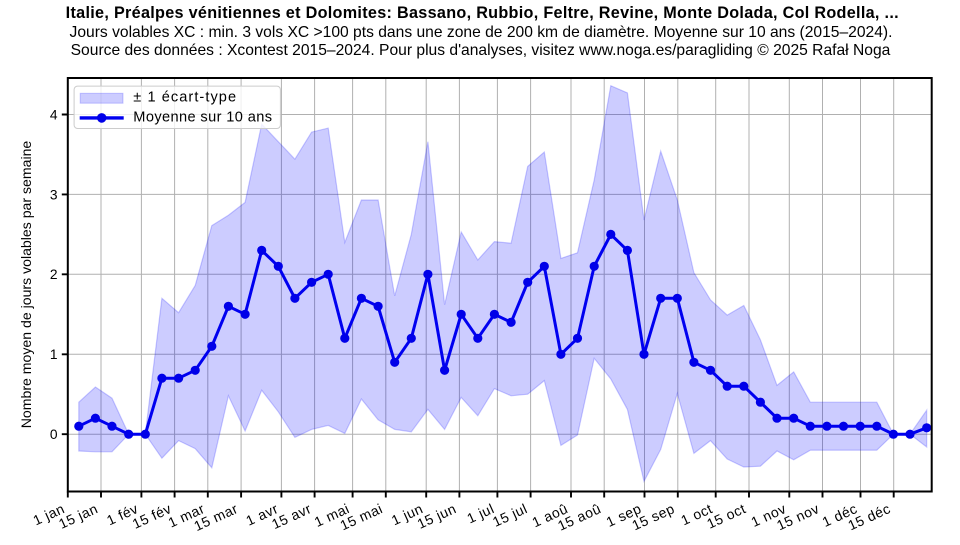 This screenshot has height=545, width=960. I want to click on svg-text: 4, so click(54, 114).